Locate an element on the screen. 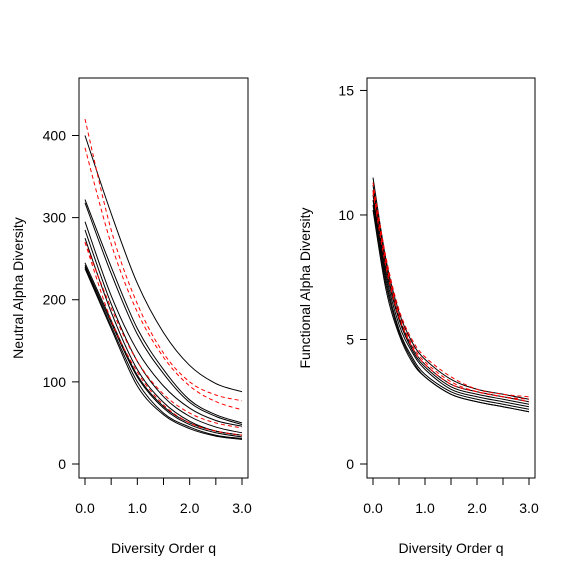 The width and height of the screenshot is (576, 581). series-group is located at coordinates (451, 295).